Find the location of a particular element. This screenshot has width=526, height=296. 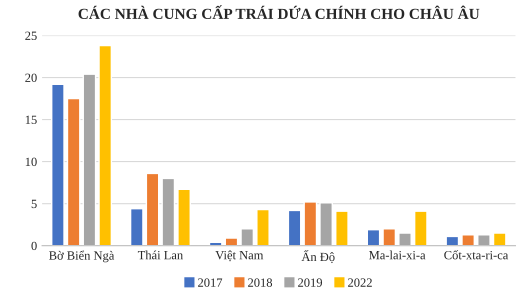

x-tick-label: Ma-lai-xi-a is located at coordinates (397, 255).